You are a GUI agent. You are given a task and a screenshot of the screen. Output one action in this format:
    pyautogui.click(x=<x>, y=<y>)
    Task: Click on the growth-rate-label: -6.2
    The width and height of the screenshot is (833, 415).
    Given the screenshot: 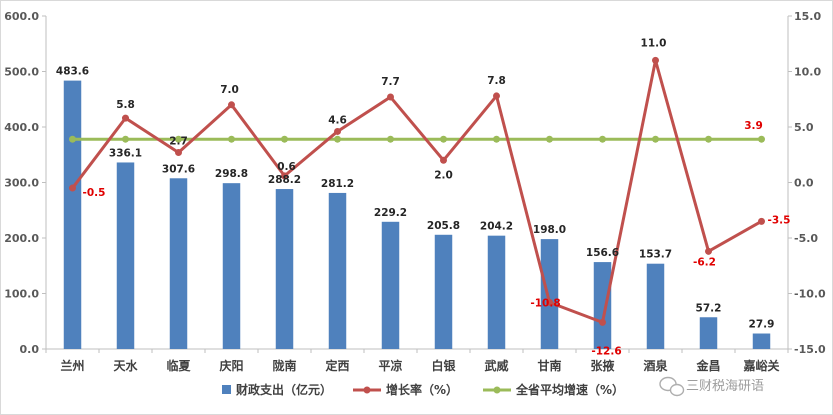 What is the action you would take?
    pyautogui.click(x=704, y=262)
    